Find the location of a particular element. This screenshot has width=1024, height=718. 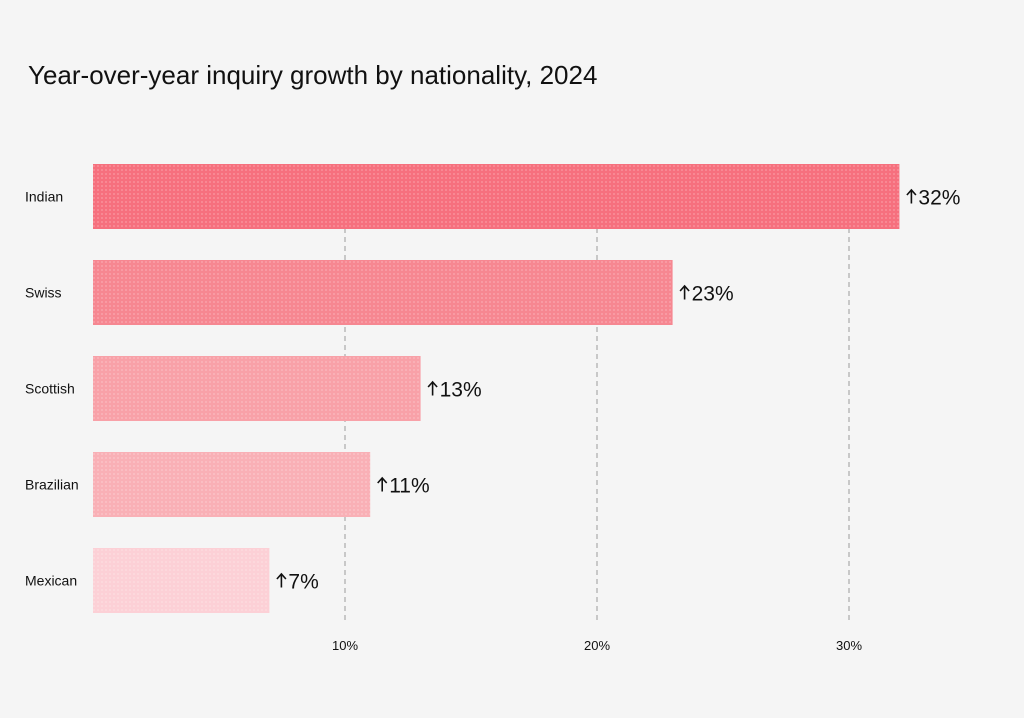

x-tick-label: 20% is located at coordinates (597, 645).